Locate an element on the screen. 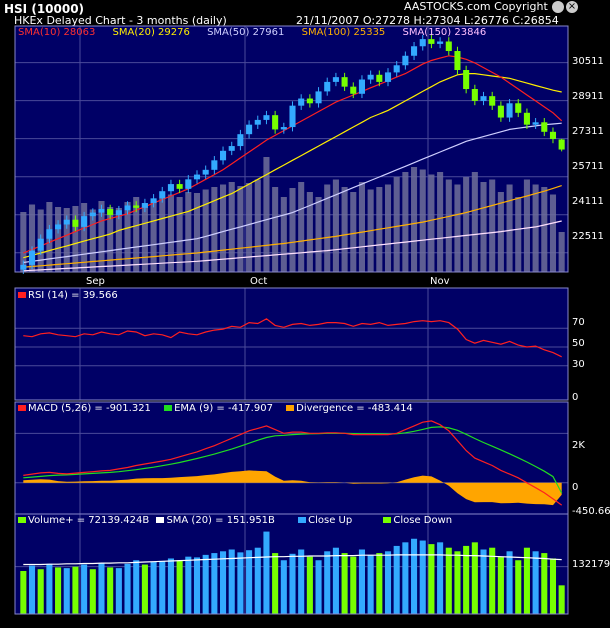  rsi-legend: RSI (14) = 39.566 is located at coordinates (68, 295).